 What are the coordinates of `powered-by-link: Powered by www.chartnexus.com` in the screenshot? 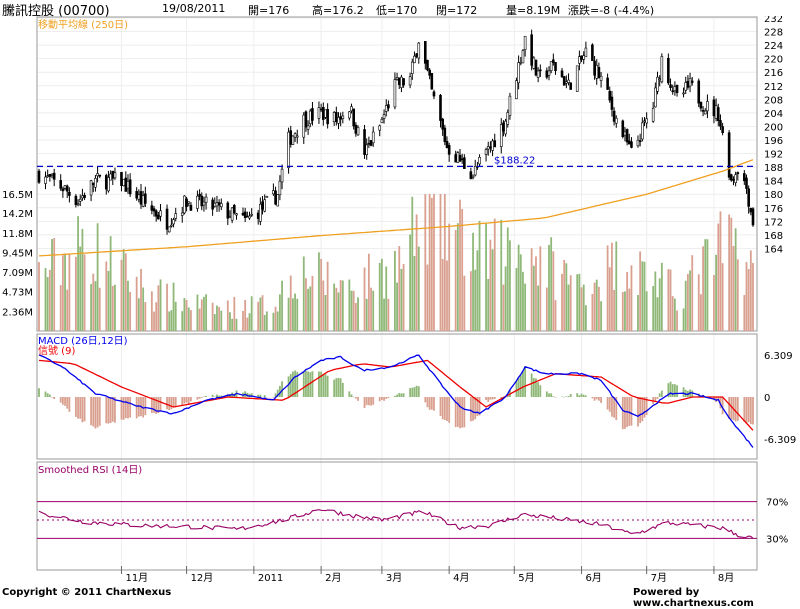 It's located at (693, 598).